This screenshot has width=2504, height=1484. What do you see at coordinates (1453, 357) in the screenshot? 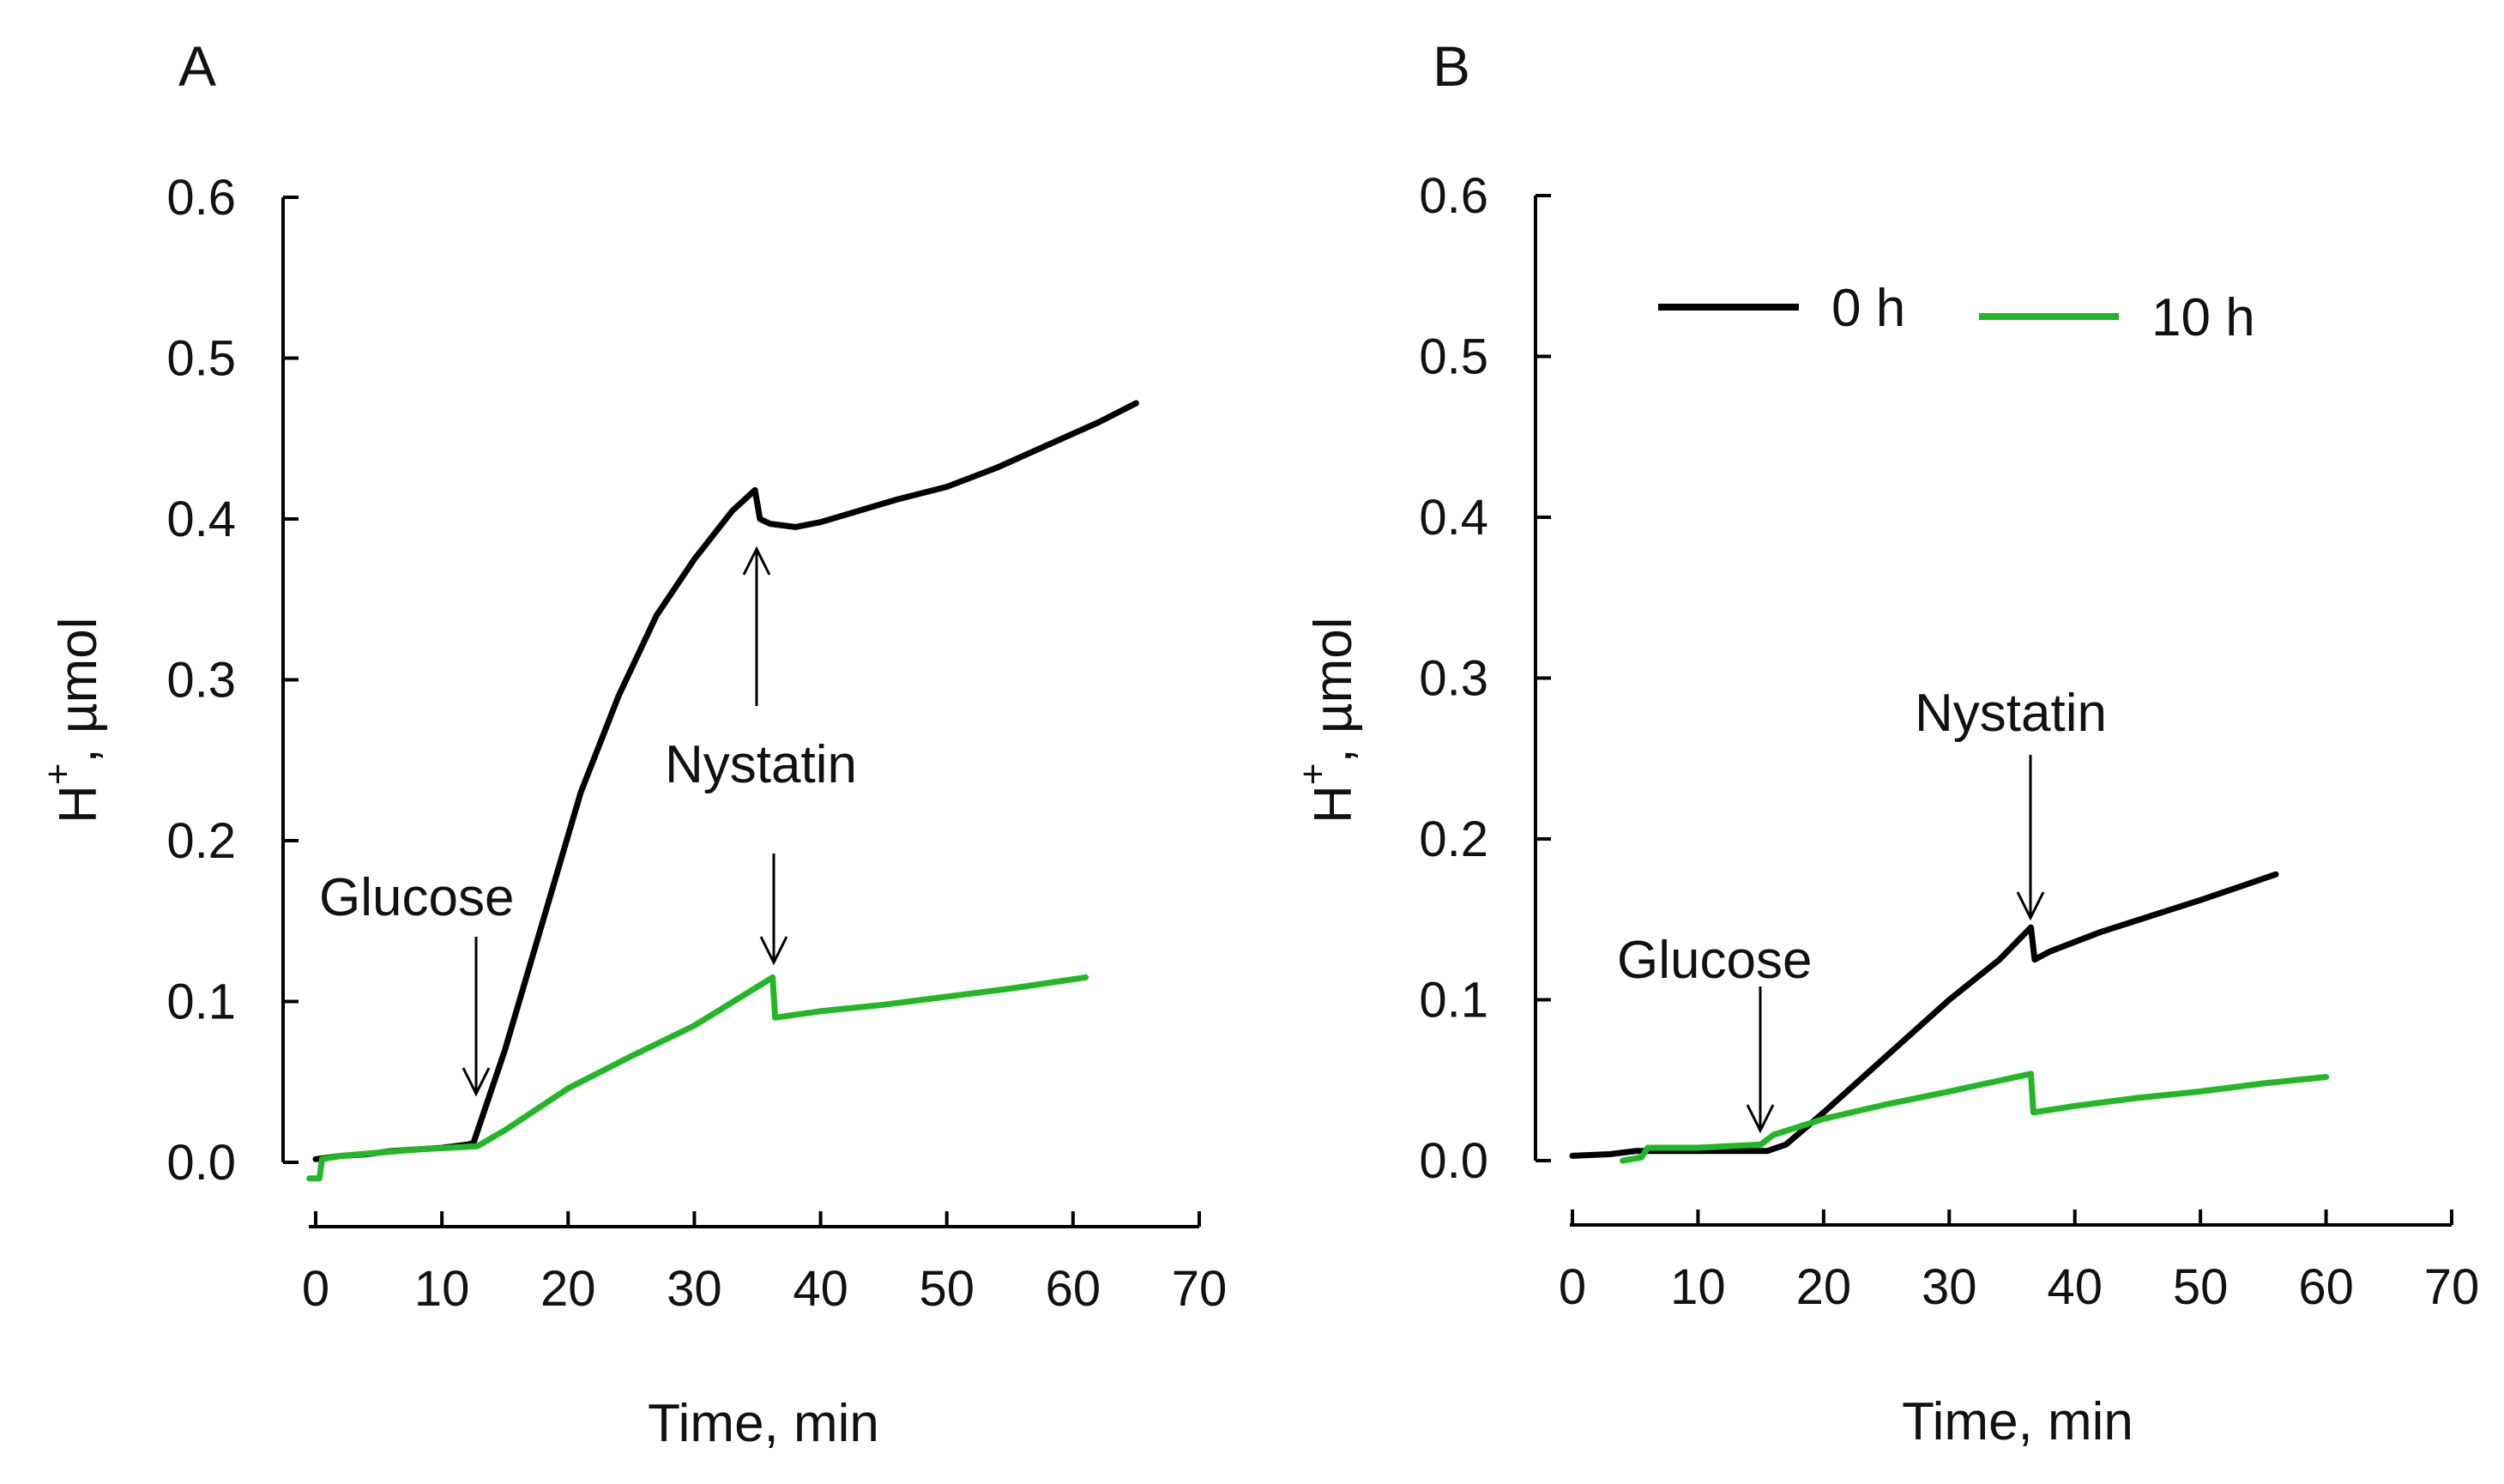
I see `y-tick-label-b: 0.5` at bounding box center [1453, 357].